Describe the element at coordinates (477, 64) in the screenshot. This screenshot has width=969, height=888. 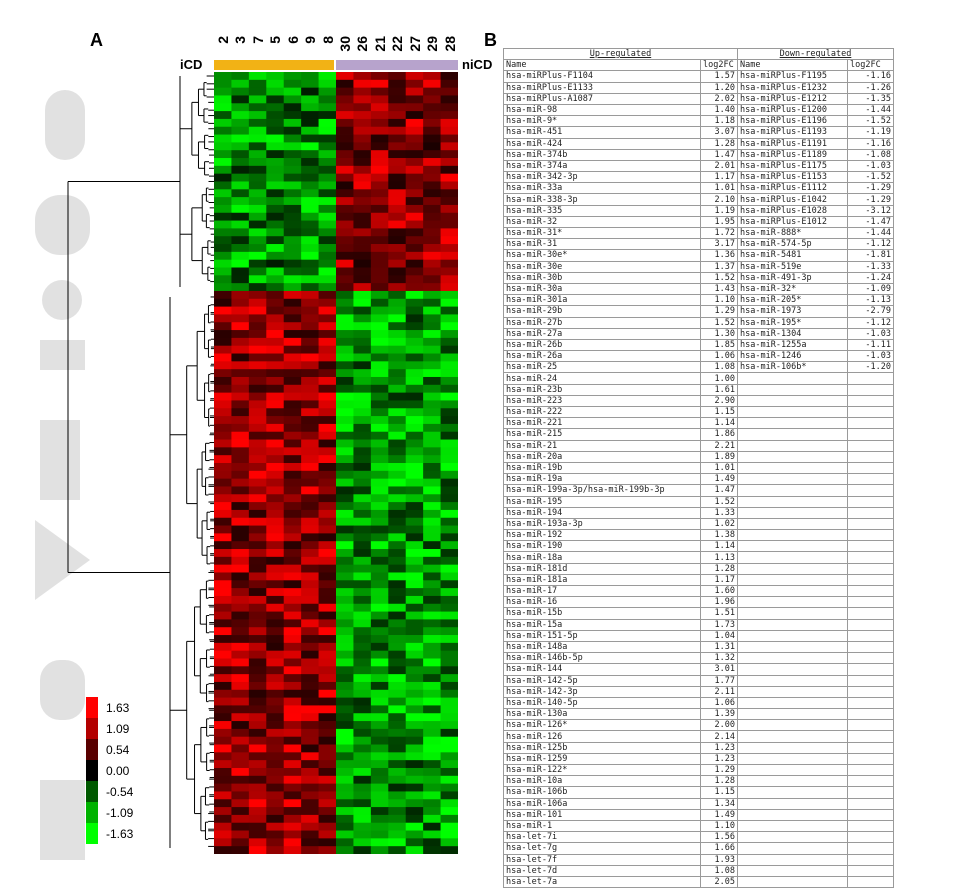
I see `group-label-nicd: niCD` at that location.